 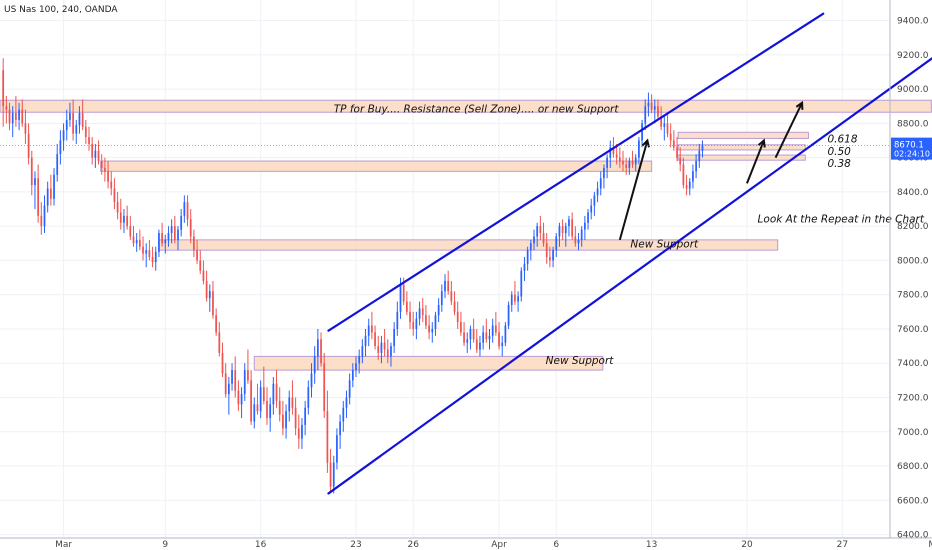 What do you see at coordinates (912, 154) in the screenshot?
I see `current-price-countdown: 02:24:10` at bounding box center [912, 154].